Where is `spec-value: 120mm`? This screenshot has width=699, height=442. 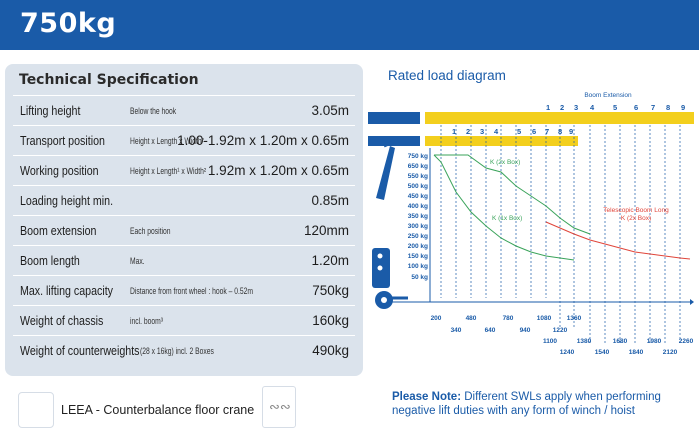
spec-value: 120mm is located at coordinates (326, 230).